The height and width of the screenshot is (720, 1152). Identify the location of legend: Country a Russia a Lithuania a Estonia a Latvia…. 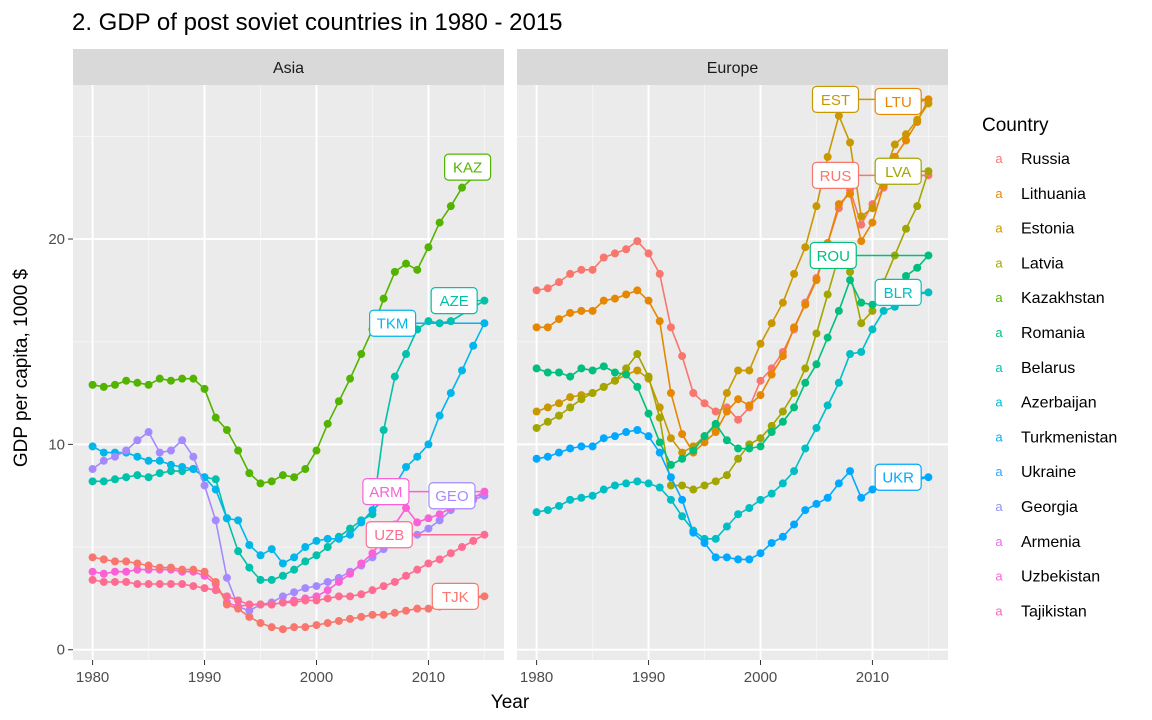
(1049, 367).